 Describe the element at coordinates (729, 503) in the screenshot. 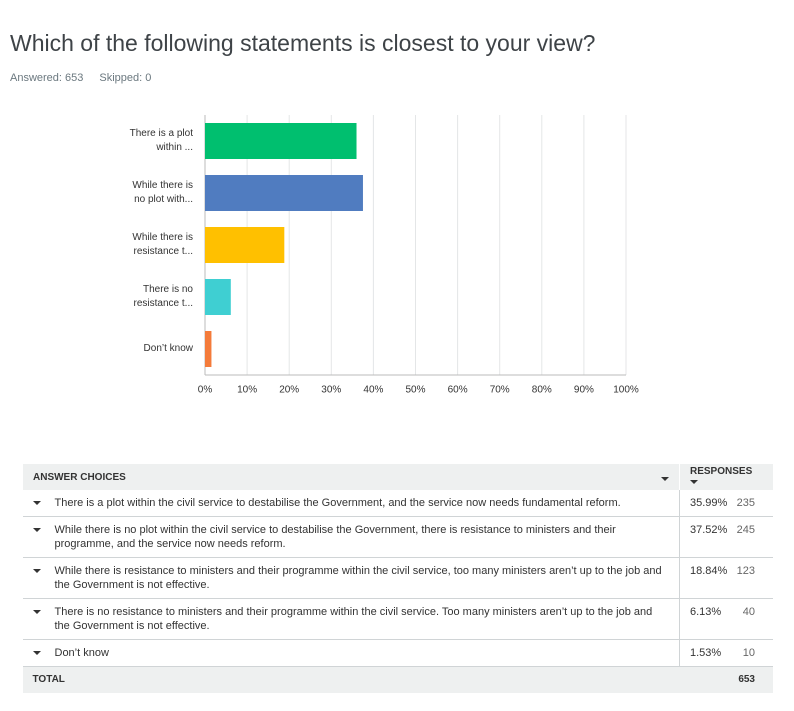

I see `response-wrap: 35.99% 235` at that location.